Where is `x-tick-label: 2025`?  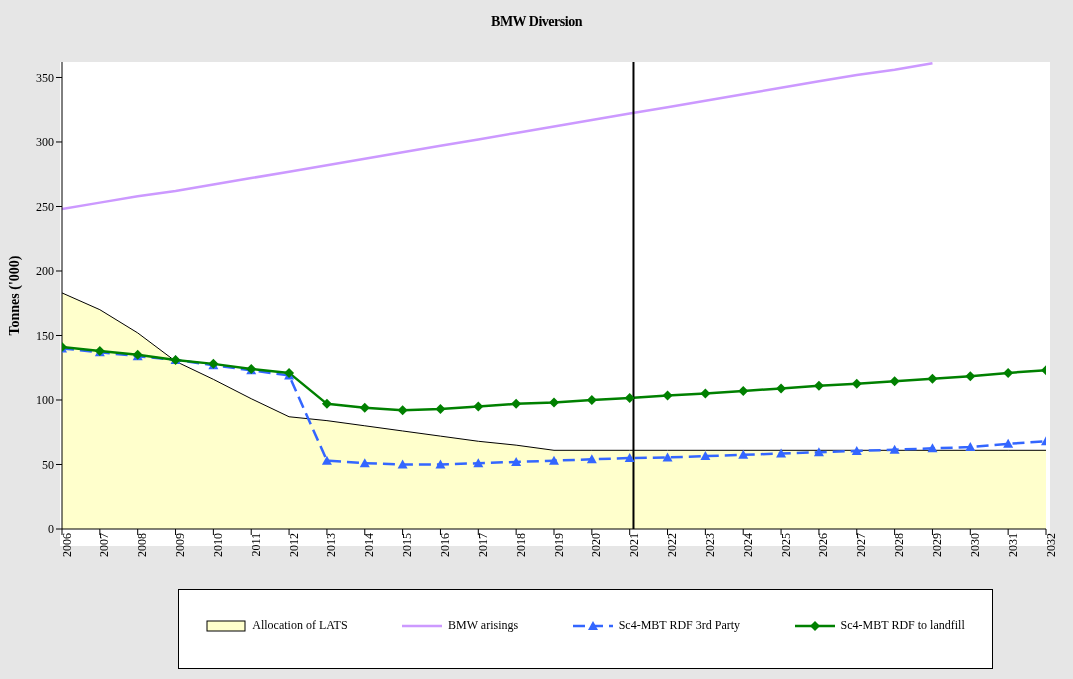
x-tick-label: 2025 is located at coordinates (785, 545).